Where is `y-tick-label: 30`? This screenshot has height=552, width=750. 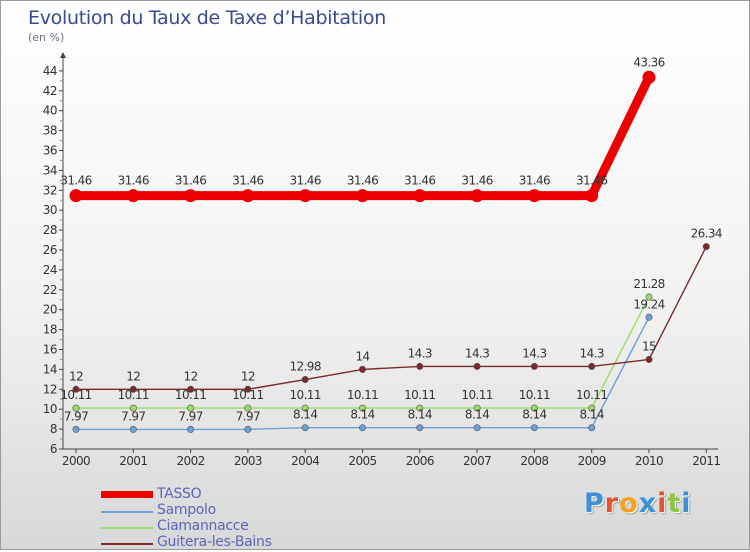
y-tick-label: 30 is located at coordinates (50, 210).